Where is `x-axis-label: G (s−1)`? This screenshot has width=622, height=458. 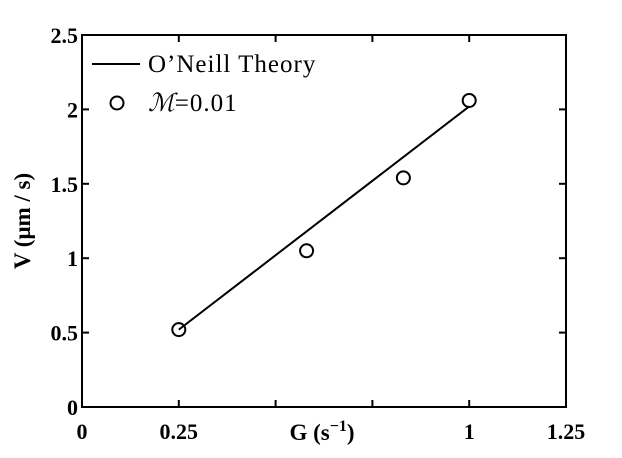 x-axis-label: G (s−1) is located at coordinates (321, 431).